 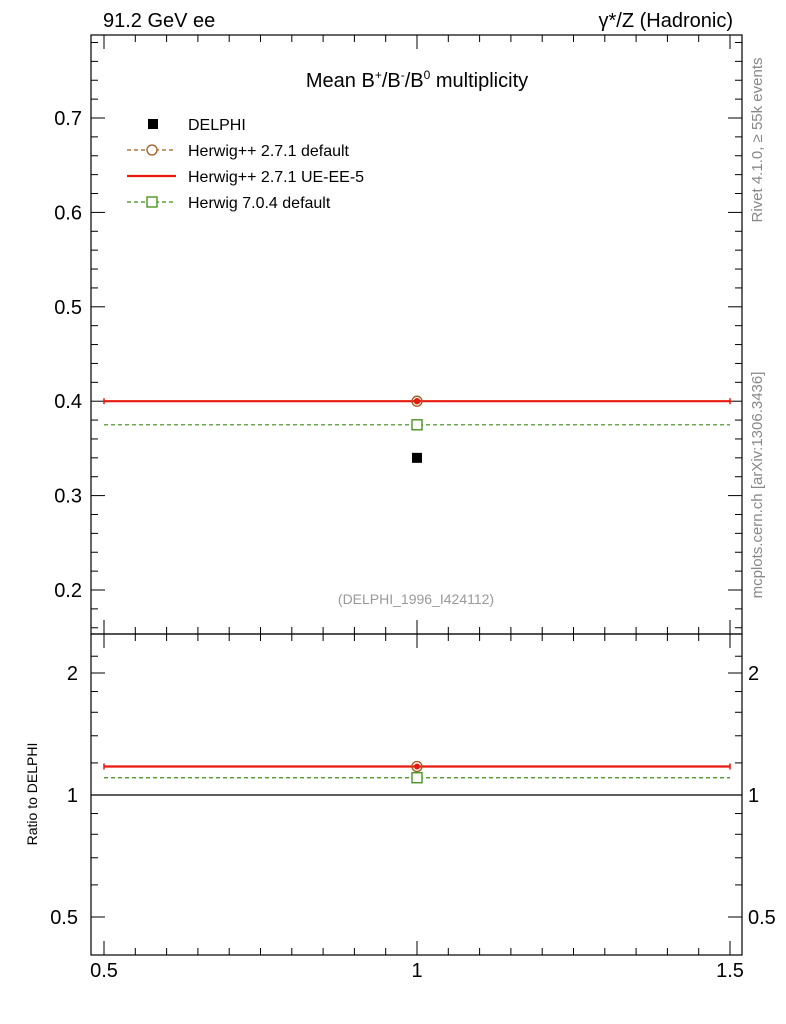 What do you see at coordinates (68, 308) in the screenshot?
I see `main-y-tick-label: 0.5` at bounding box center [68, 308].